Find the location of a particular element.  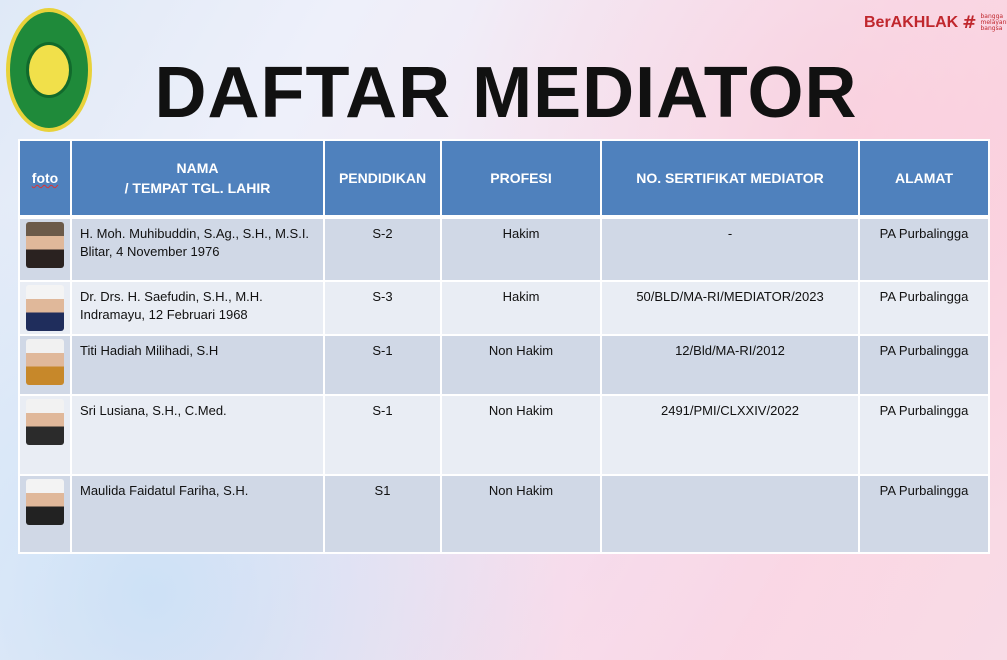

name-cell: Titi Hadiah Milihadi, S.H is located at coordinates (197, 365).